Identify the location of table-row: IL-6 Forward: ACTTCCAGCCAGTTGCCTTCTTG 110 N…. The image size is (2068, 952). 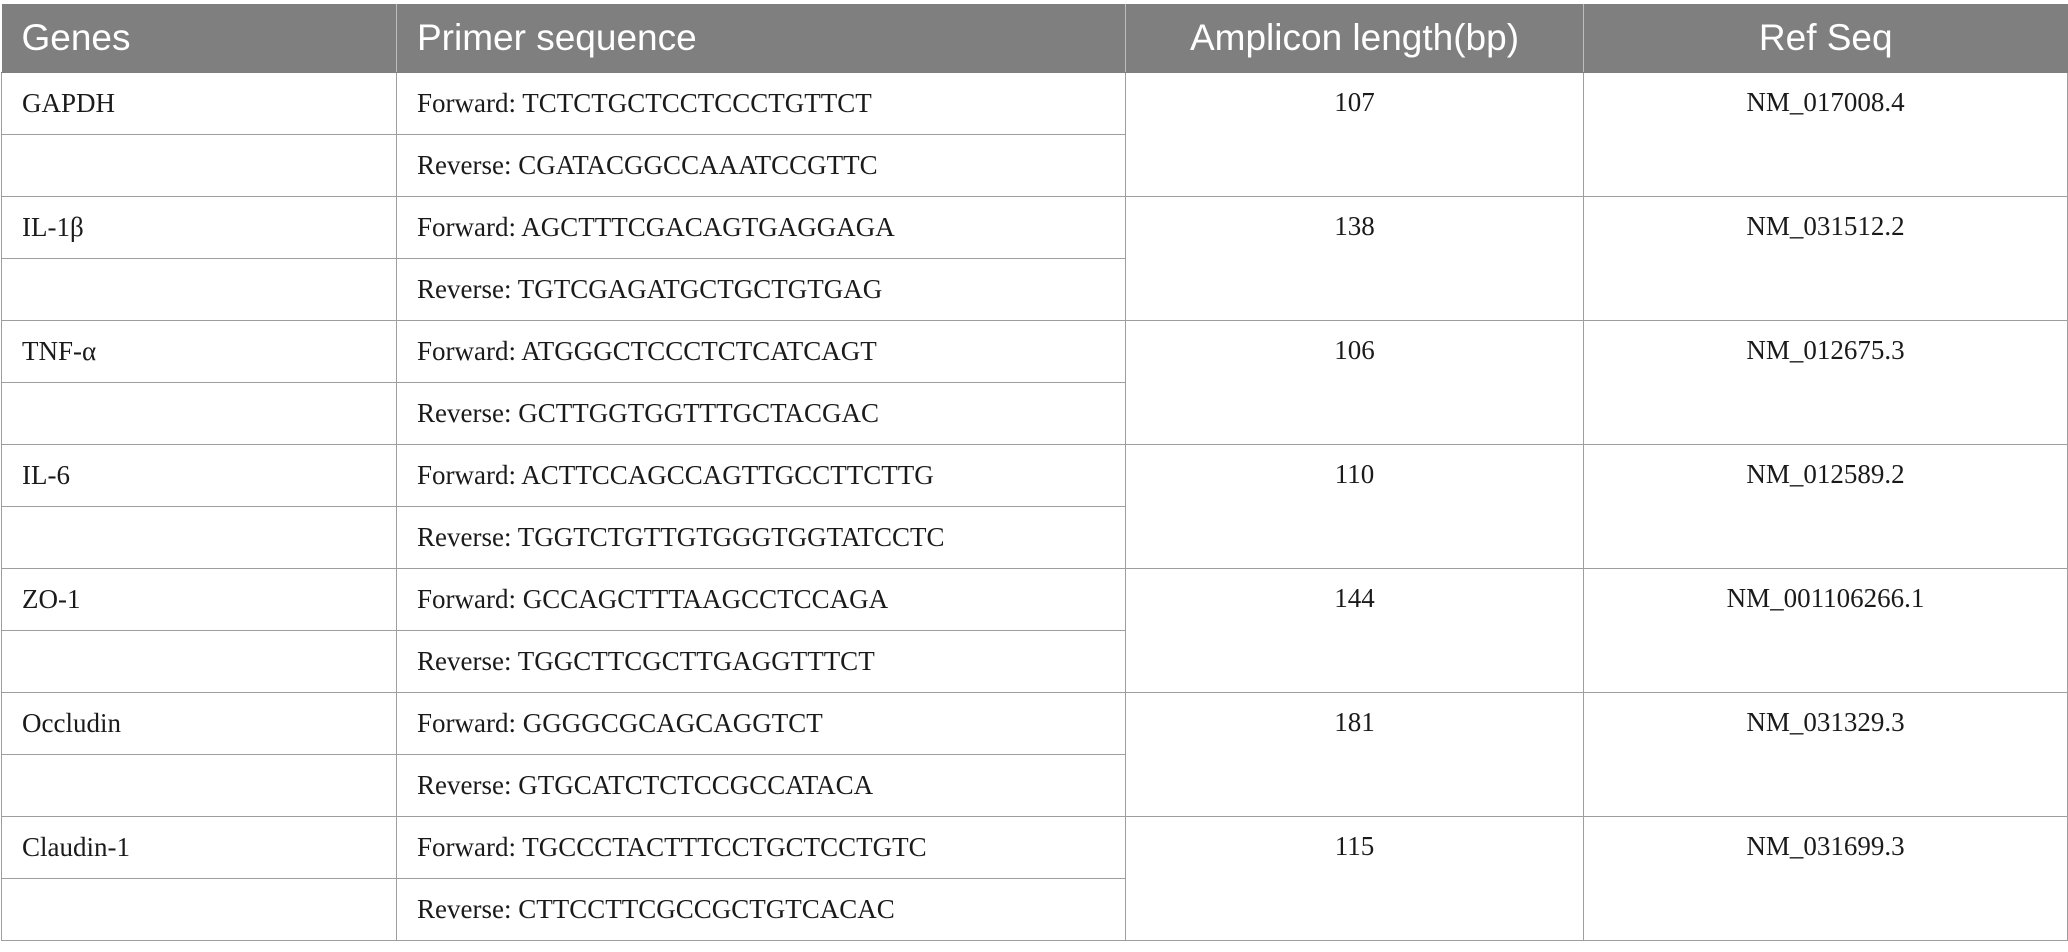
(1034, 506).